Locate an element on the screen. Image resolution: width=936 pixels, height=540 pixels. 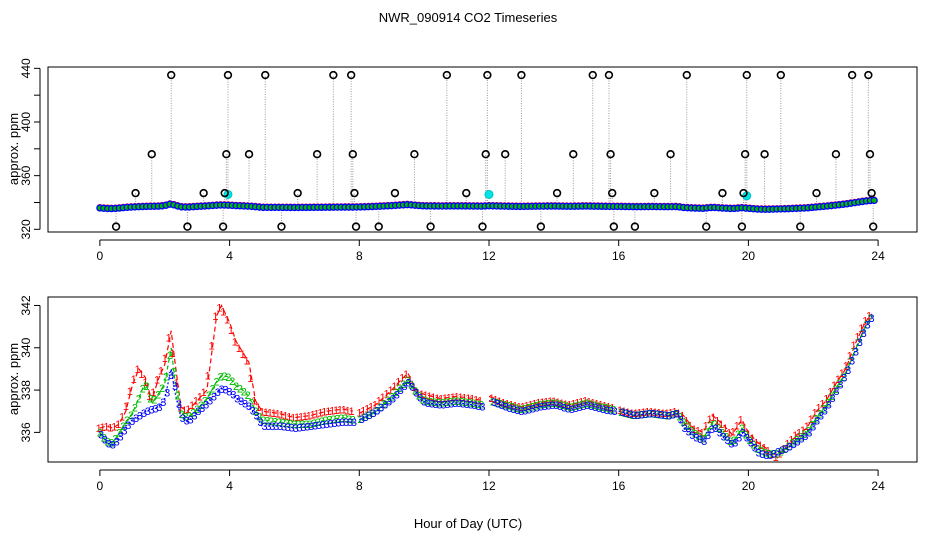
bottom-y-tick-label: 340 is located at coordinates (26, 347).